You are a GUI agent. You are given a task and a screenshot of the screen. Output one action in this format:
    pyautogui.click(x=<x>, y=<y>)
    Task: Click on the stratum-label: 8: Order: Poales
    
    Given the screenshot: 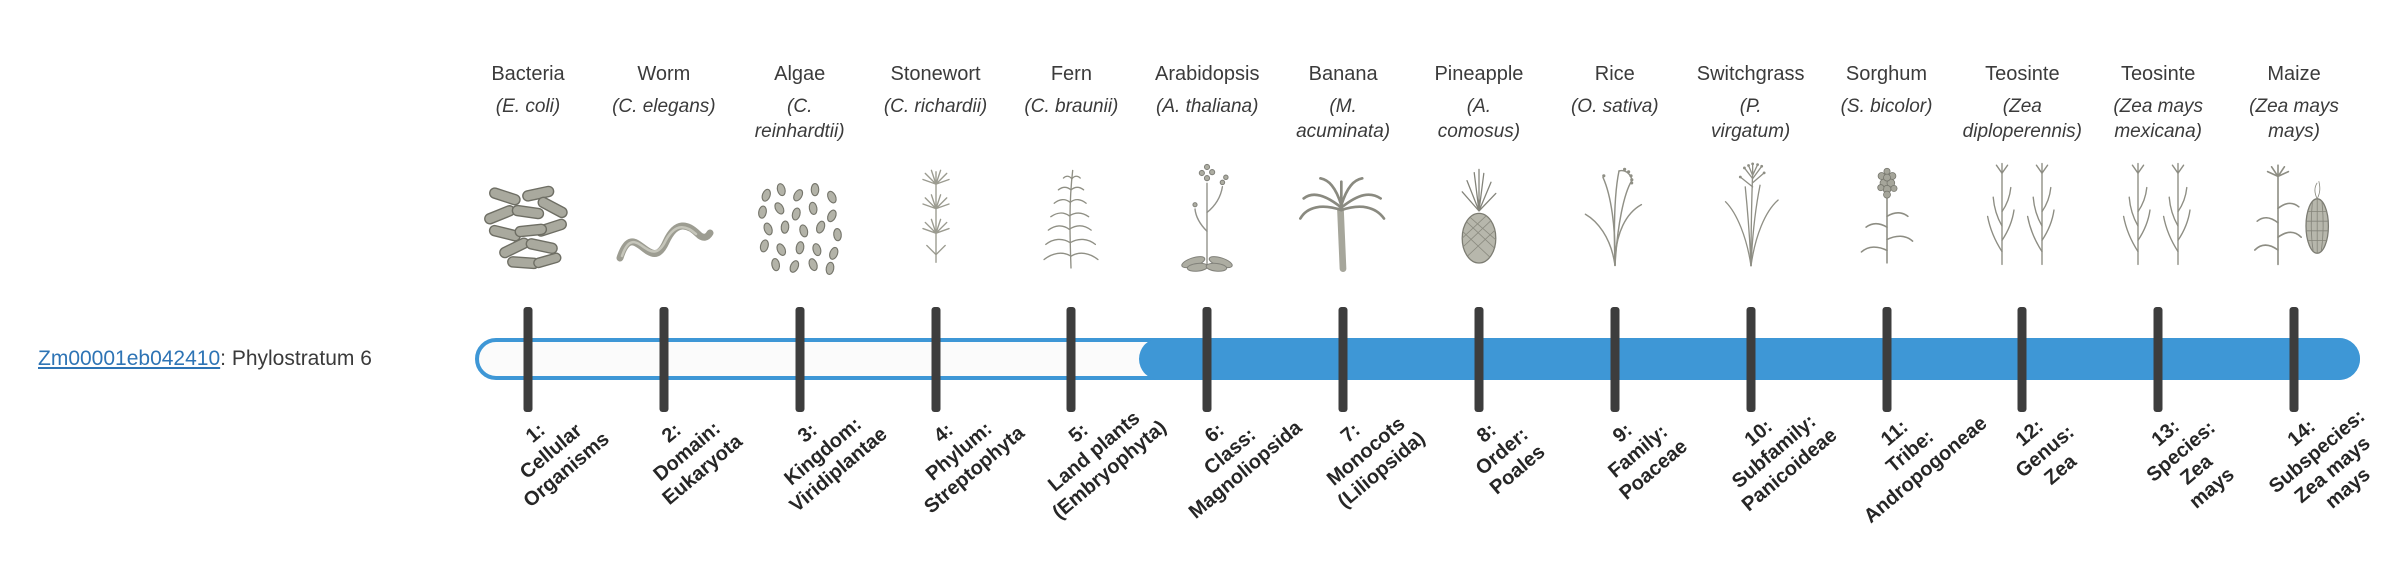 What is the action you would take?
    pyautogui.click(x=1510, y=459)
    